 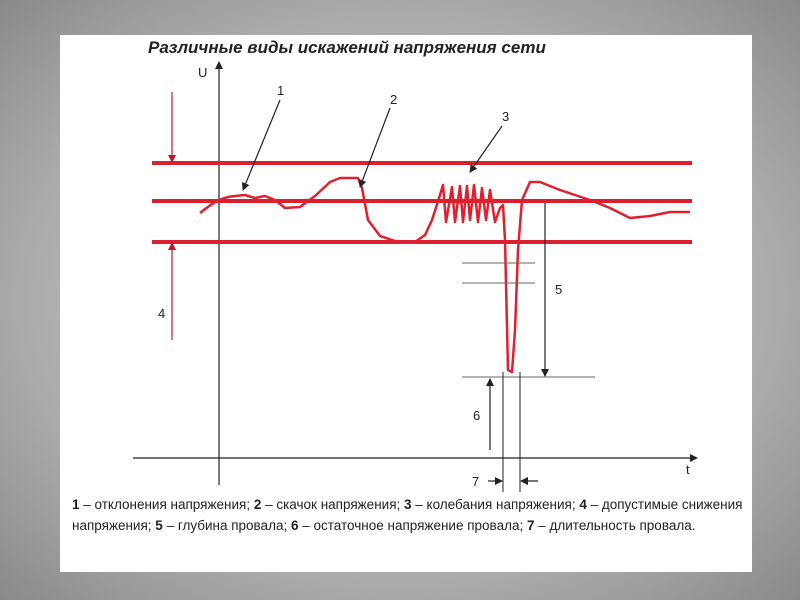 I want to click on marker-label: 5, so click(x=558, y=289).